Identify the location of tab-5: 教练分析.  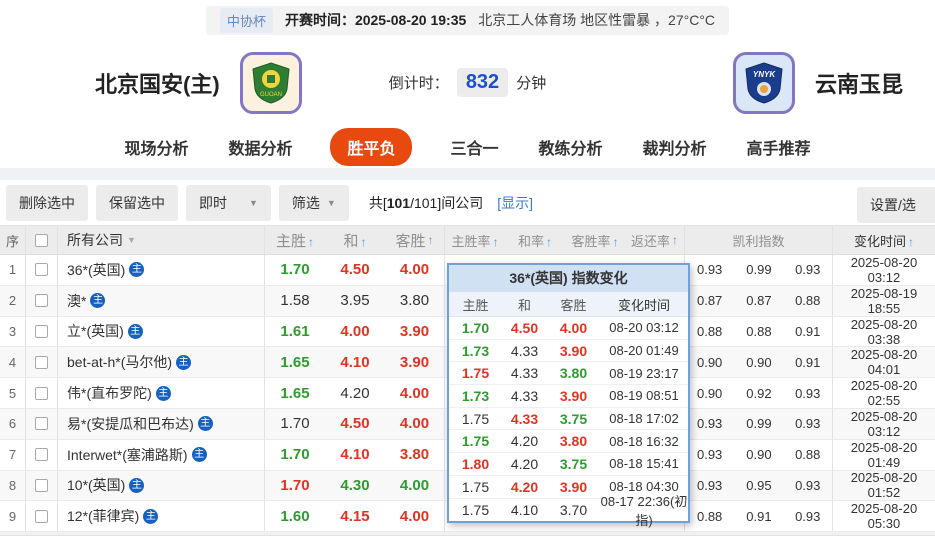
(570, 149).